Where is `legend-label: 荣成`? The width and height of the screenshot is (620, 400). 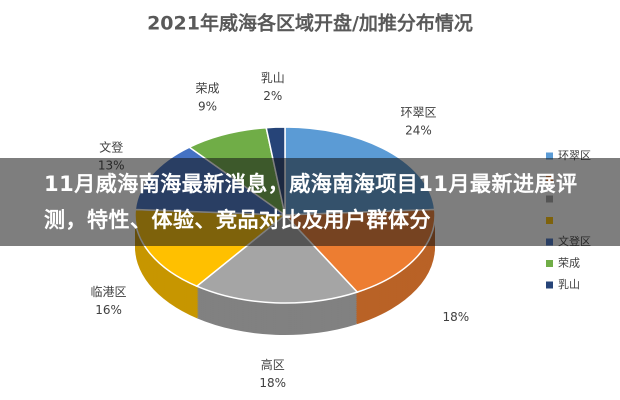
legend-label: 荣成 is located at coordinates (569, 263).